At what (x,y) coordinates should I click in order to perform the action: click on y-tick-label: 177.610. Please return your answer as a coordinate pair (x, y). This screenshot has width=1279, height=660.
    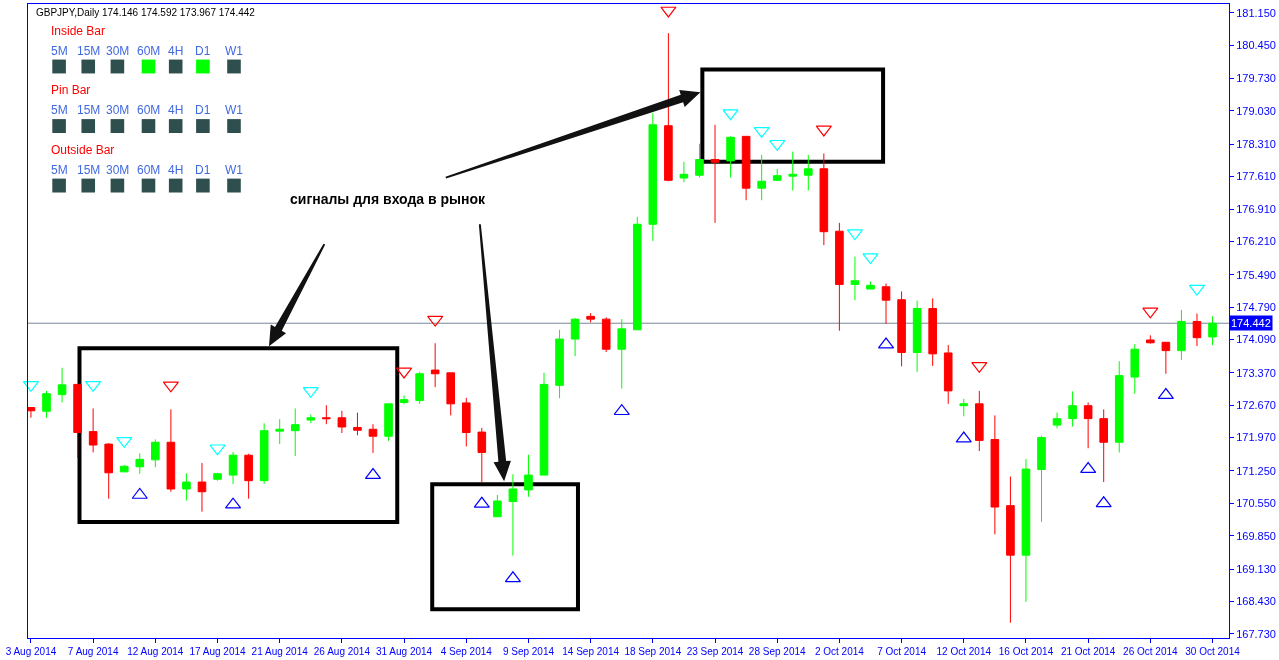
    Looking at the image, I should click on (1256, 176).